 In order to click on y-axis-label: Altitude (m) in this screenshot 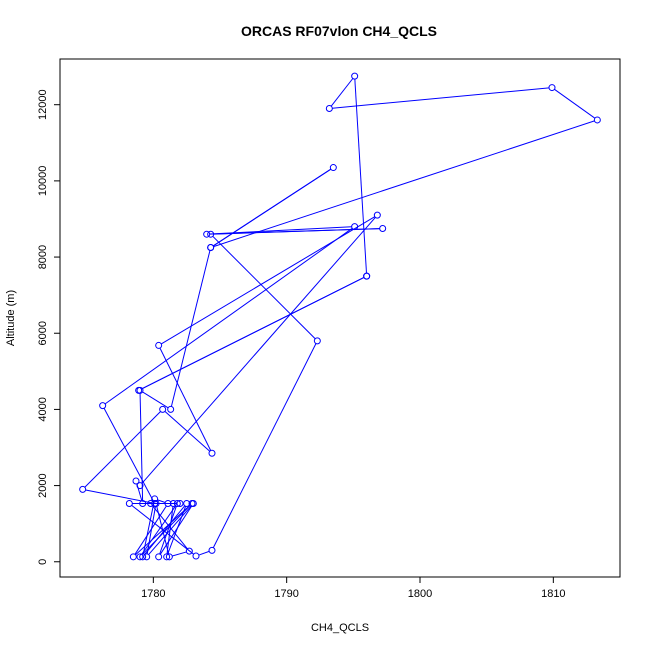, I will do `click(11, 318)`.